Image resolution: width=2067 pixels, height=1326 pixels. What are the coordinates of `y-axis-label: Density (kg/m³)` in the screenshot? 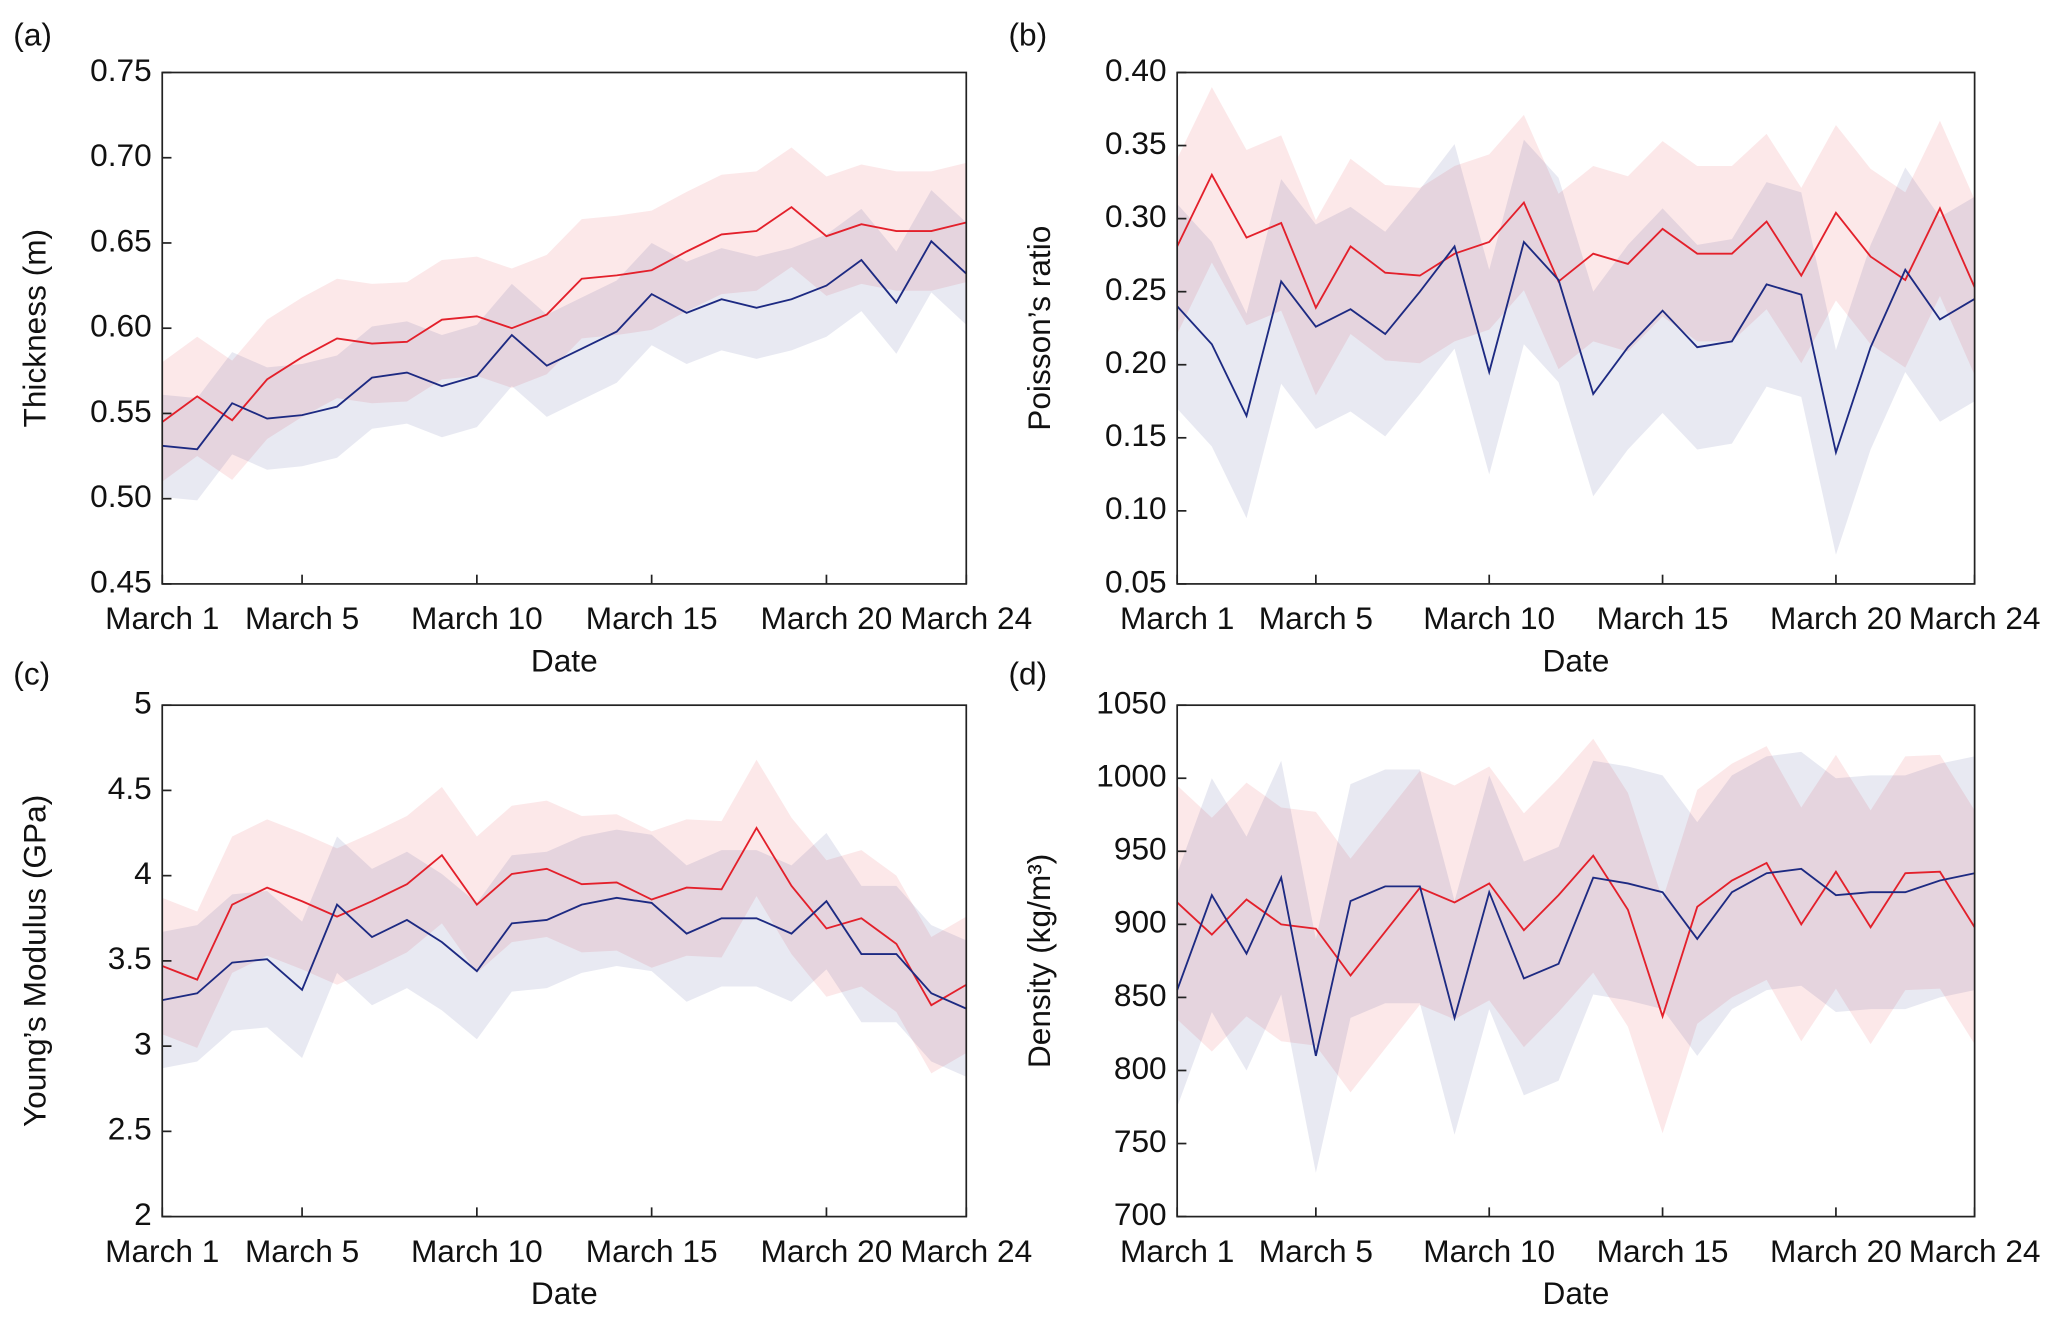 It's located at (1039, 961).